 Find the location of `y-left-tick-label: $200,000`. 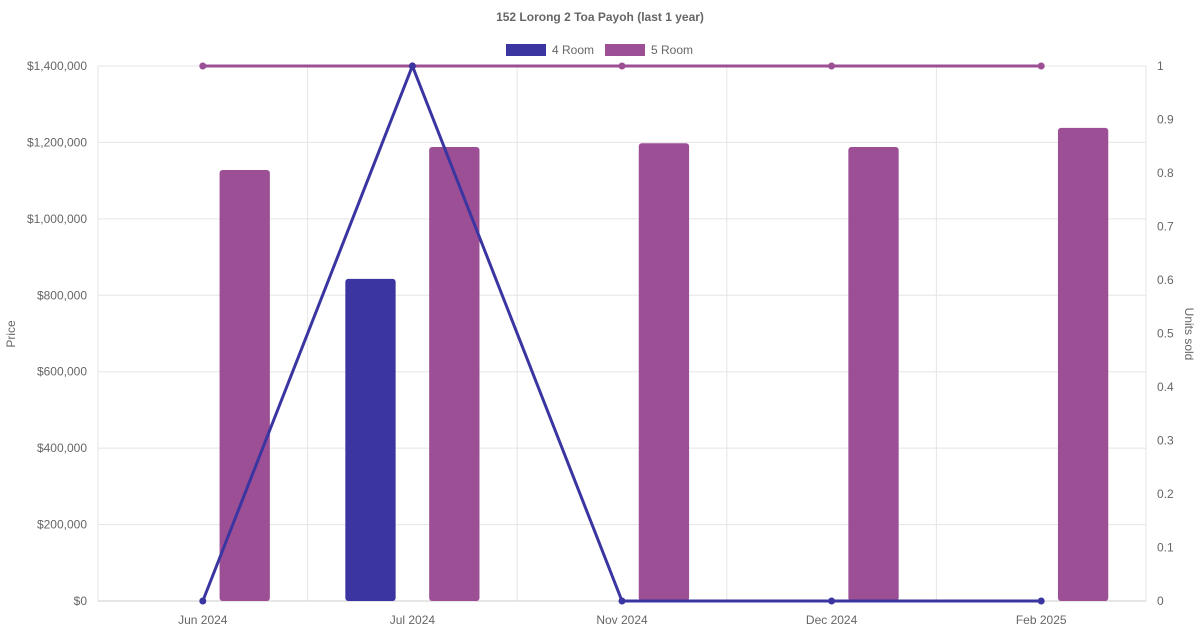

y-left-tick-label: $200,000 is located at coordinates (62, 525).